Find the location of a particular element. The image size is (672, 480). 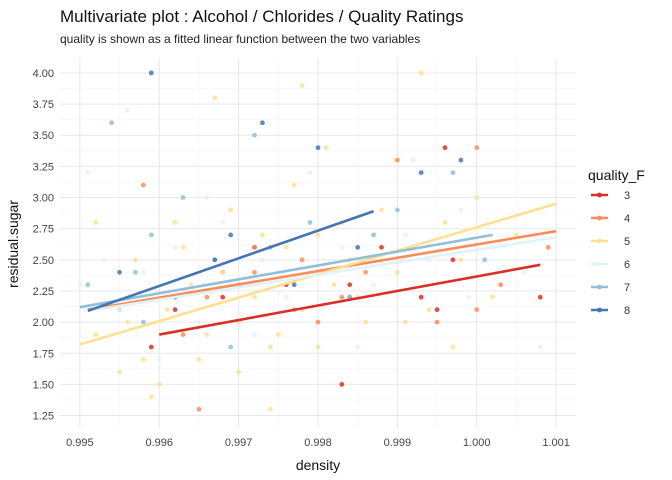

y-axis-label: residual.sugar is located at coordinates (13, 244).